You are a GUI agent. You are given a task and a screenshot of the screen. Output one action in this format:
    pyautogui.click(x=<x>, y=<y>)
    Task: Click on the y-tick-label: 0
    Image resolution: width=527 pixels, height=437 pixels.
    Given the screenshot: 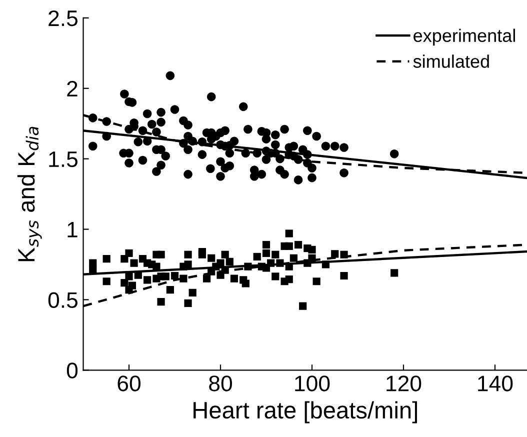 What is the action you would take?
    pyautogui.click(x=72, y=370)
    